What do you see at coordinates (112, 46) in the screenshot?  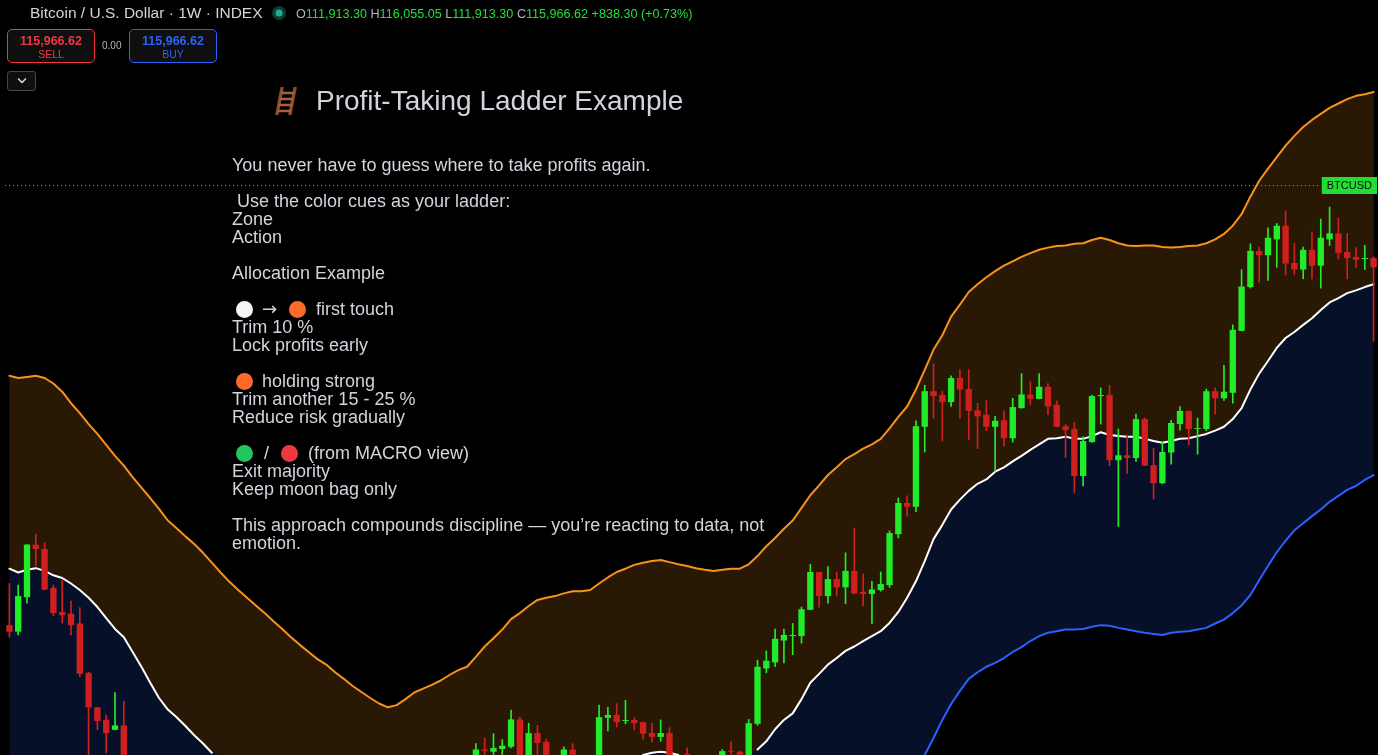 I see `text: 0.00` at bounding box center [112, 46].